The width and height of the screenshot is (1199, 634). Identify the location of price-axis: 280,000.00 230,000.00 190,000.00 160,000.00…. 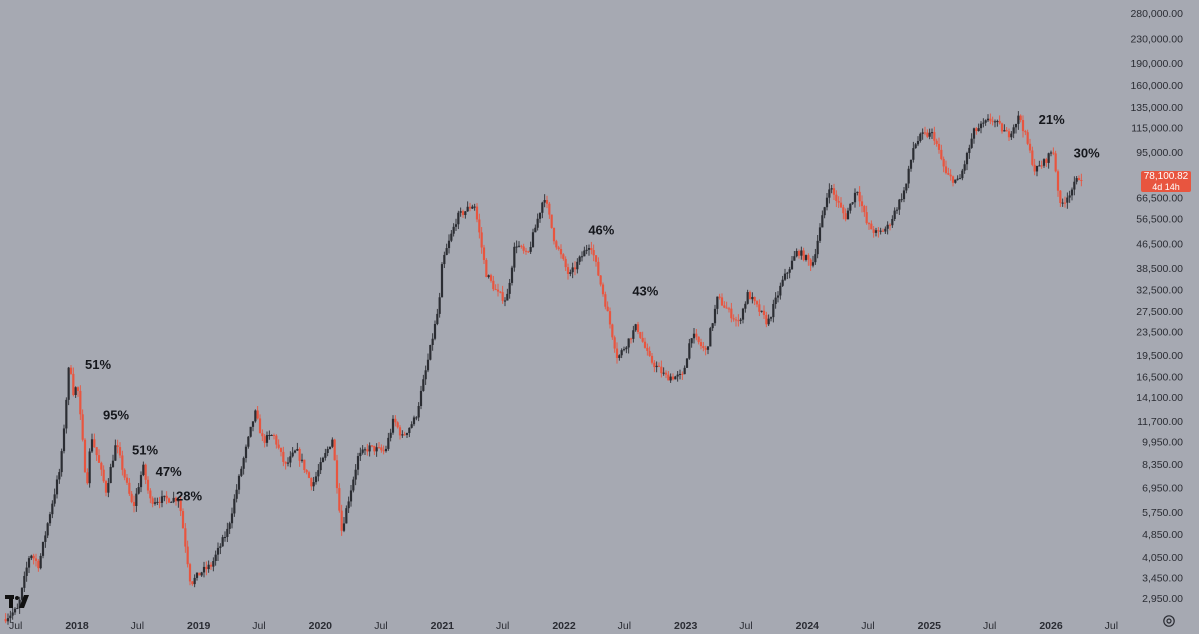
(1156, 306).